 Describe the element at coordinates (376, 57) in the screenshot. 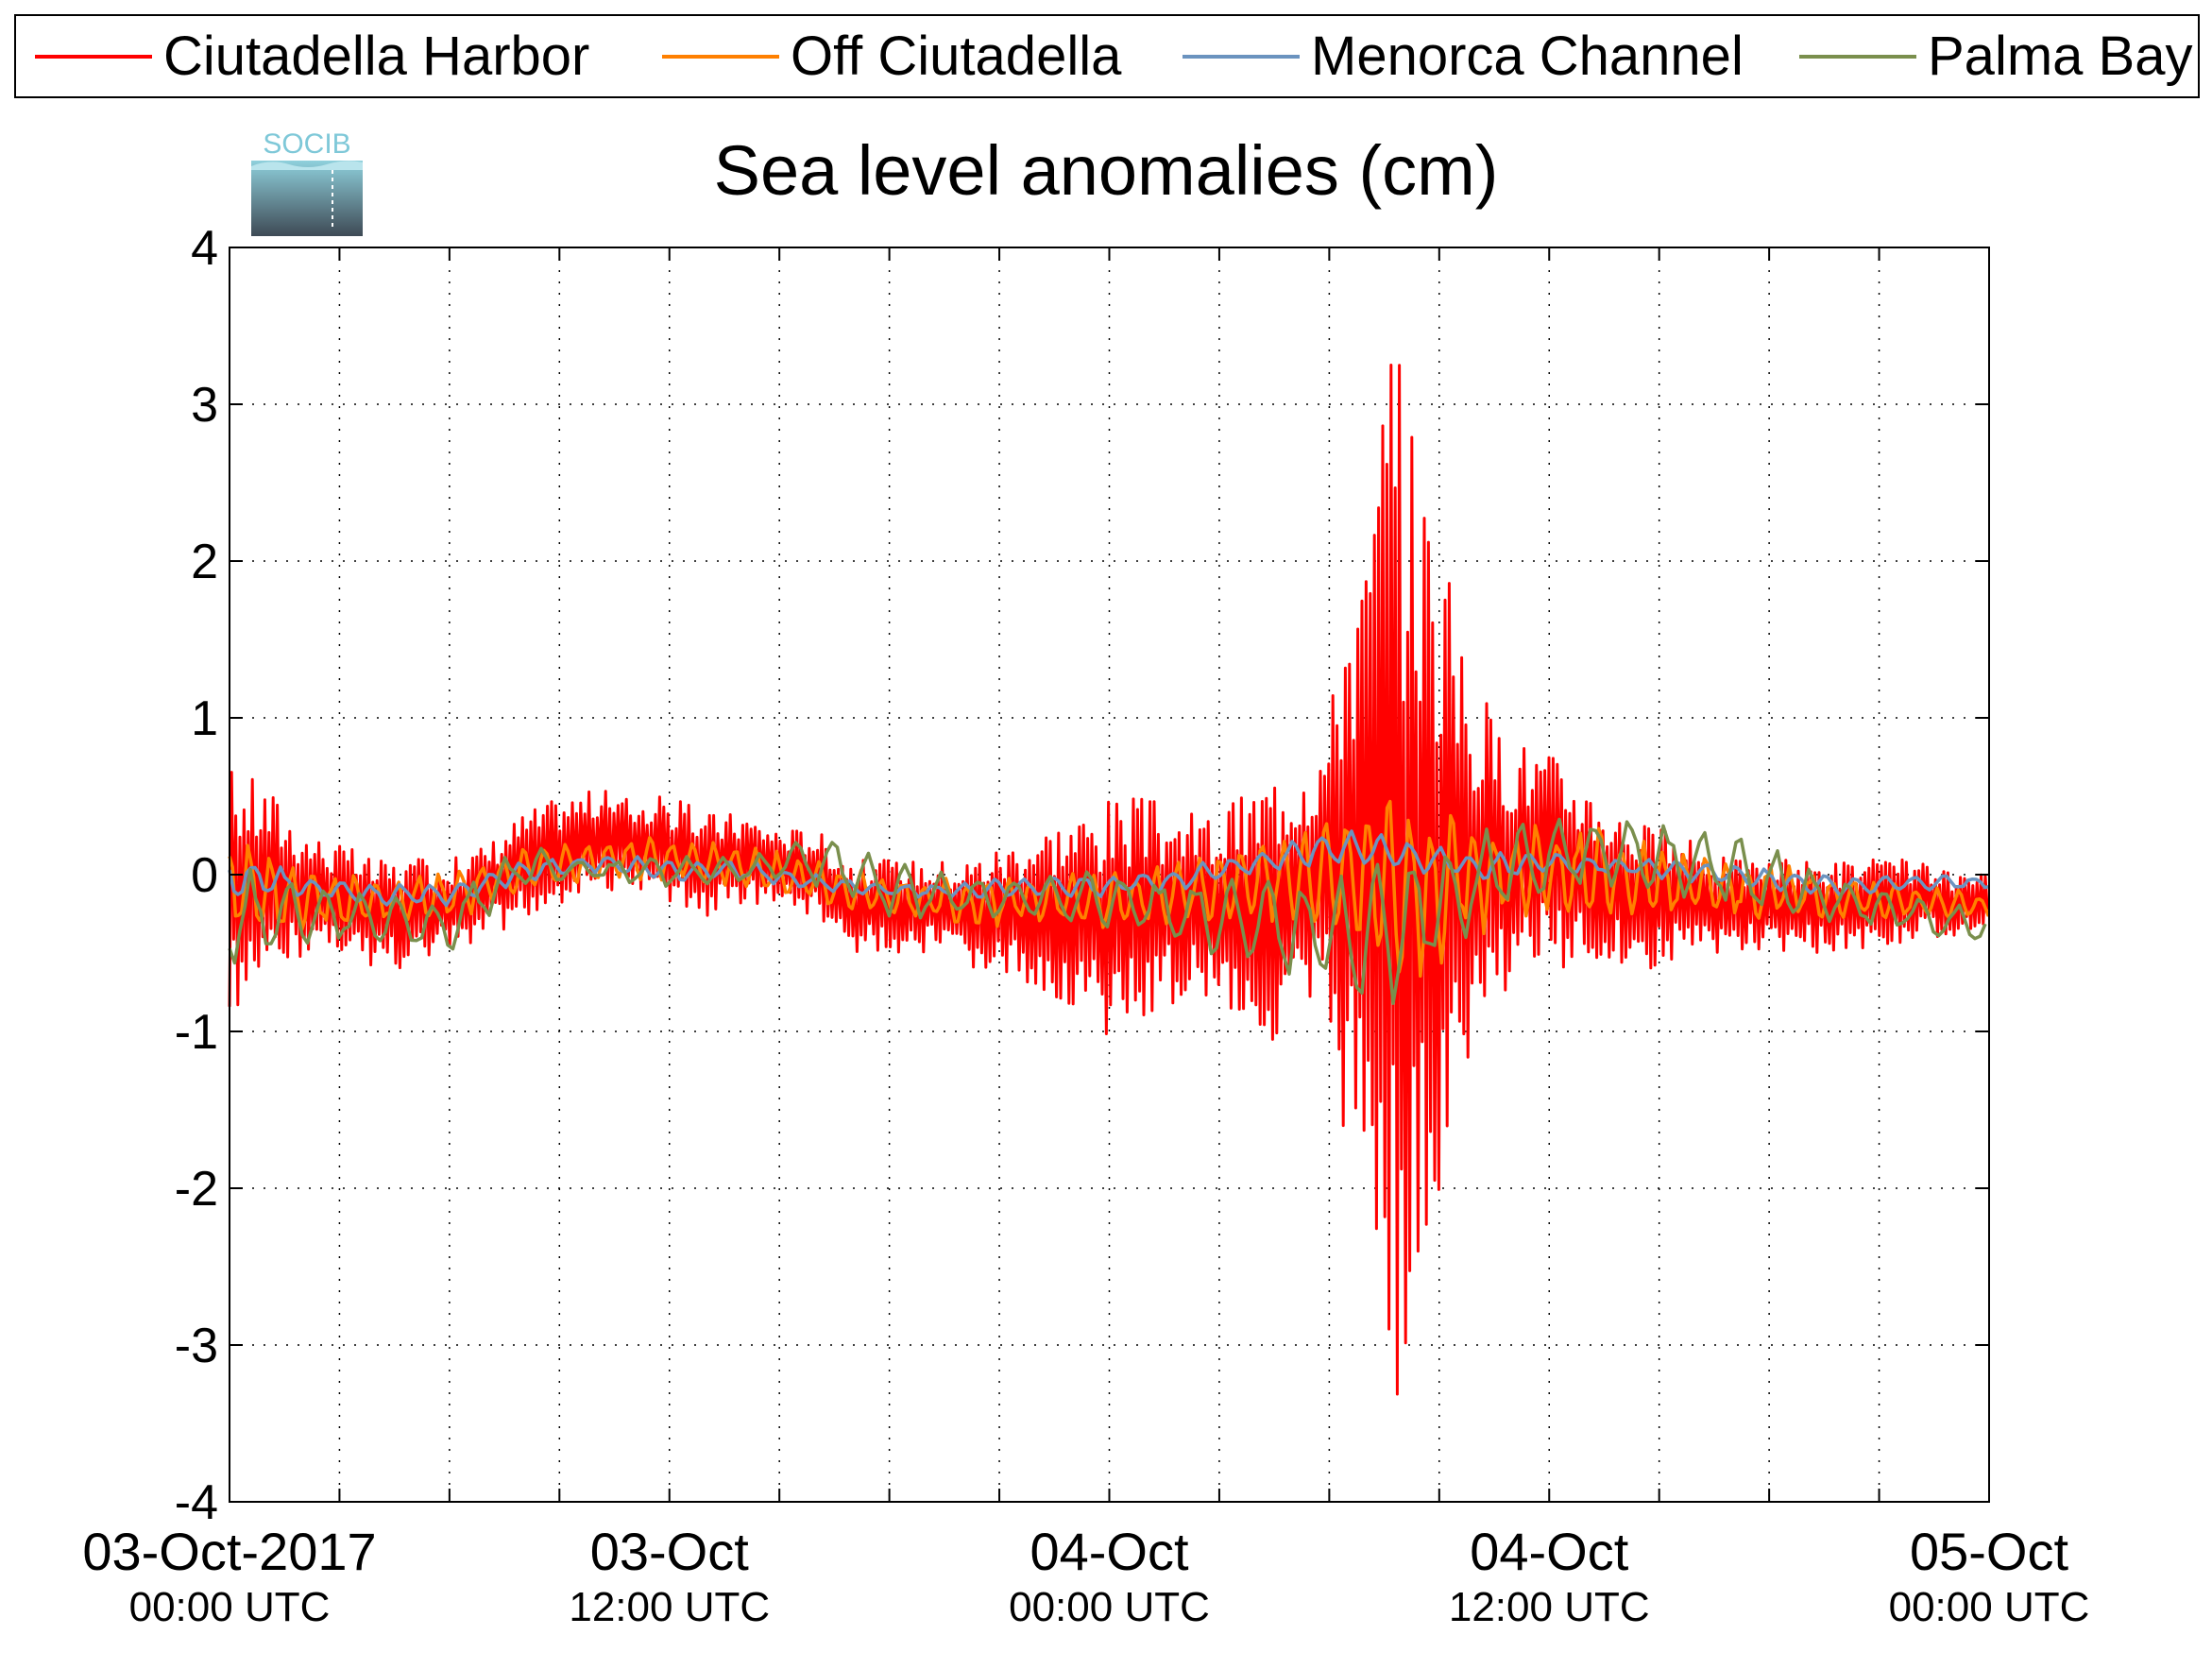

I see `legend-label-ciutadella-harbor: Ciutadella Harbor` at that location.